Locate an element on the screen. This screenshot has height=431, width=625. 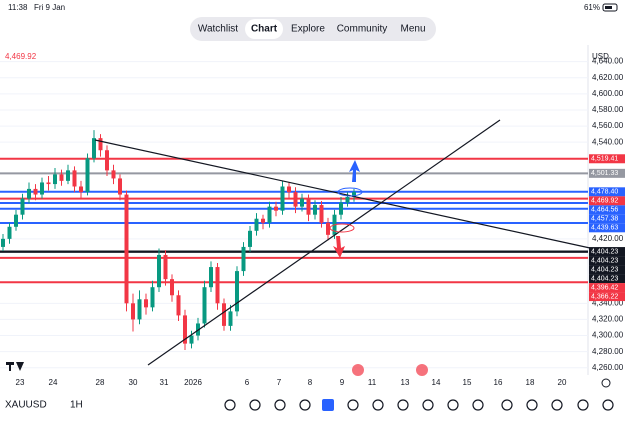
y-tick-label: 4,420.00 is located at coordinates (608, 238).